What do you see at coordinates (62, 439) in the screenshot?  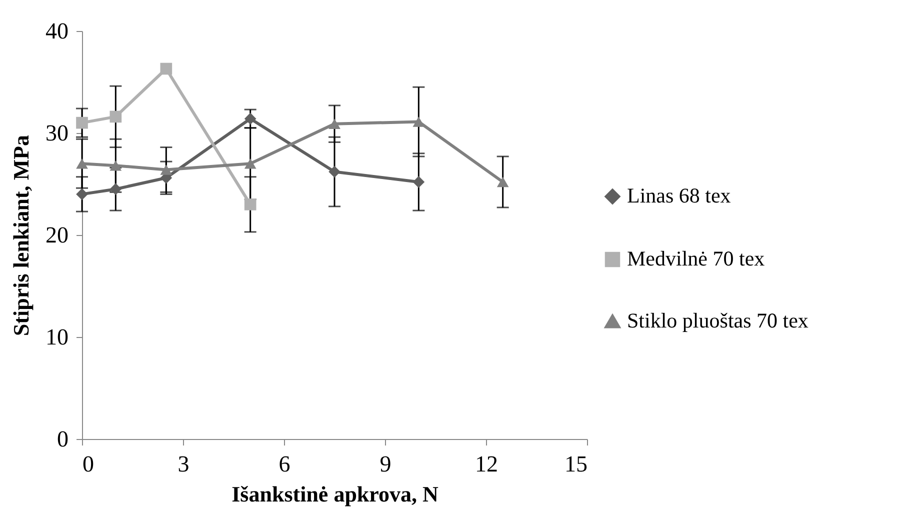 I see `y-tick-label: 0` at bounding box center [62, 439].